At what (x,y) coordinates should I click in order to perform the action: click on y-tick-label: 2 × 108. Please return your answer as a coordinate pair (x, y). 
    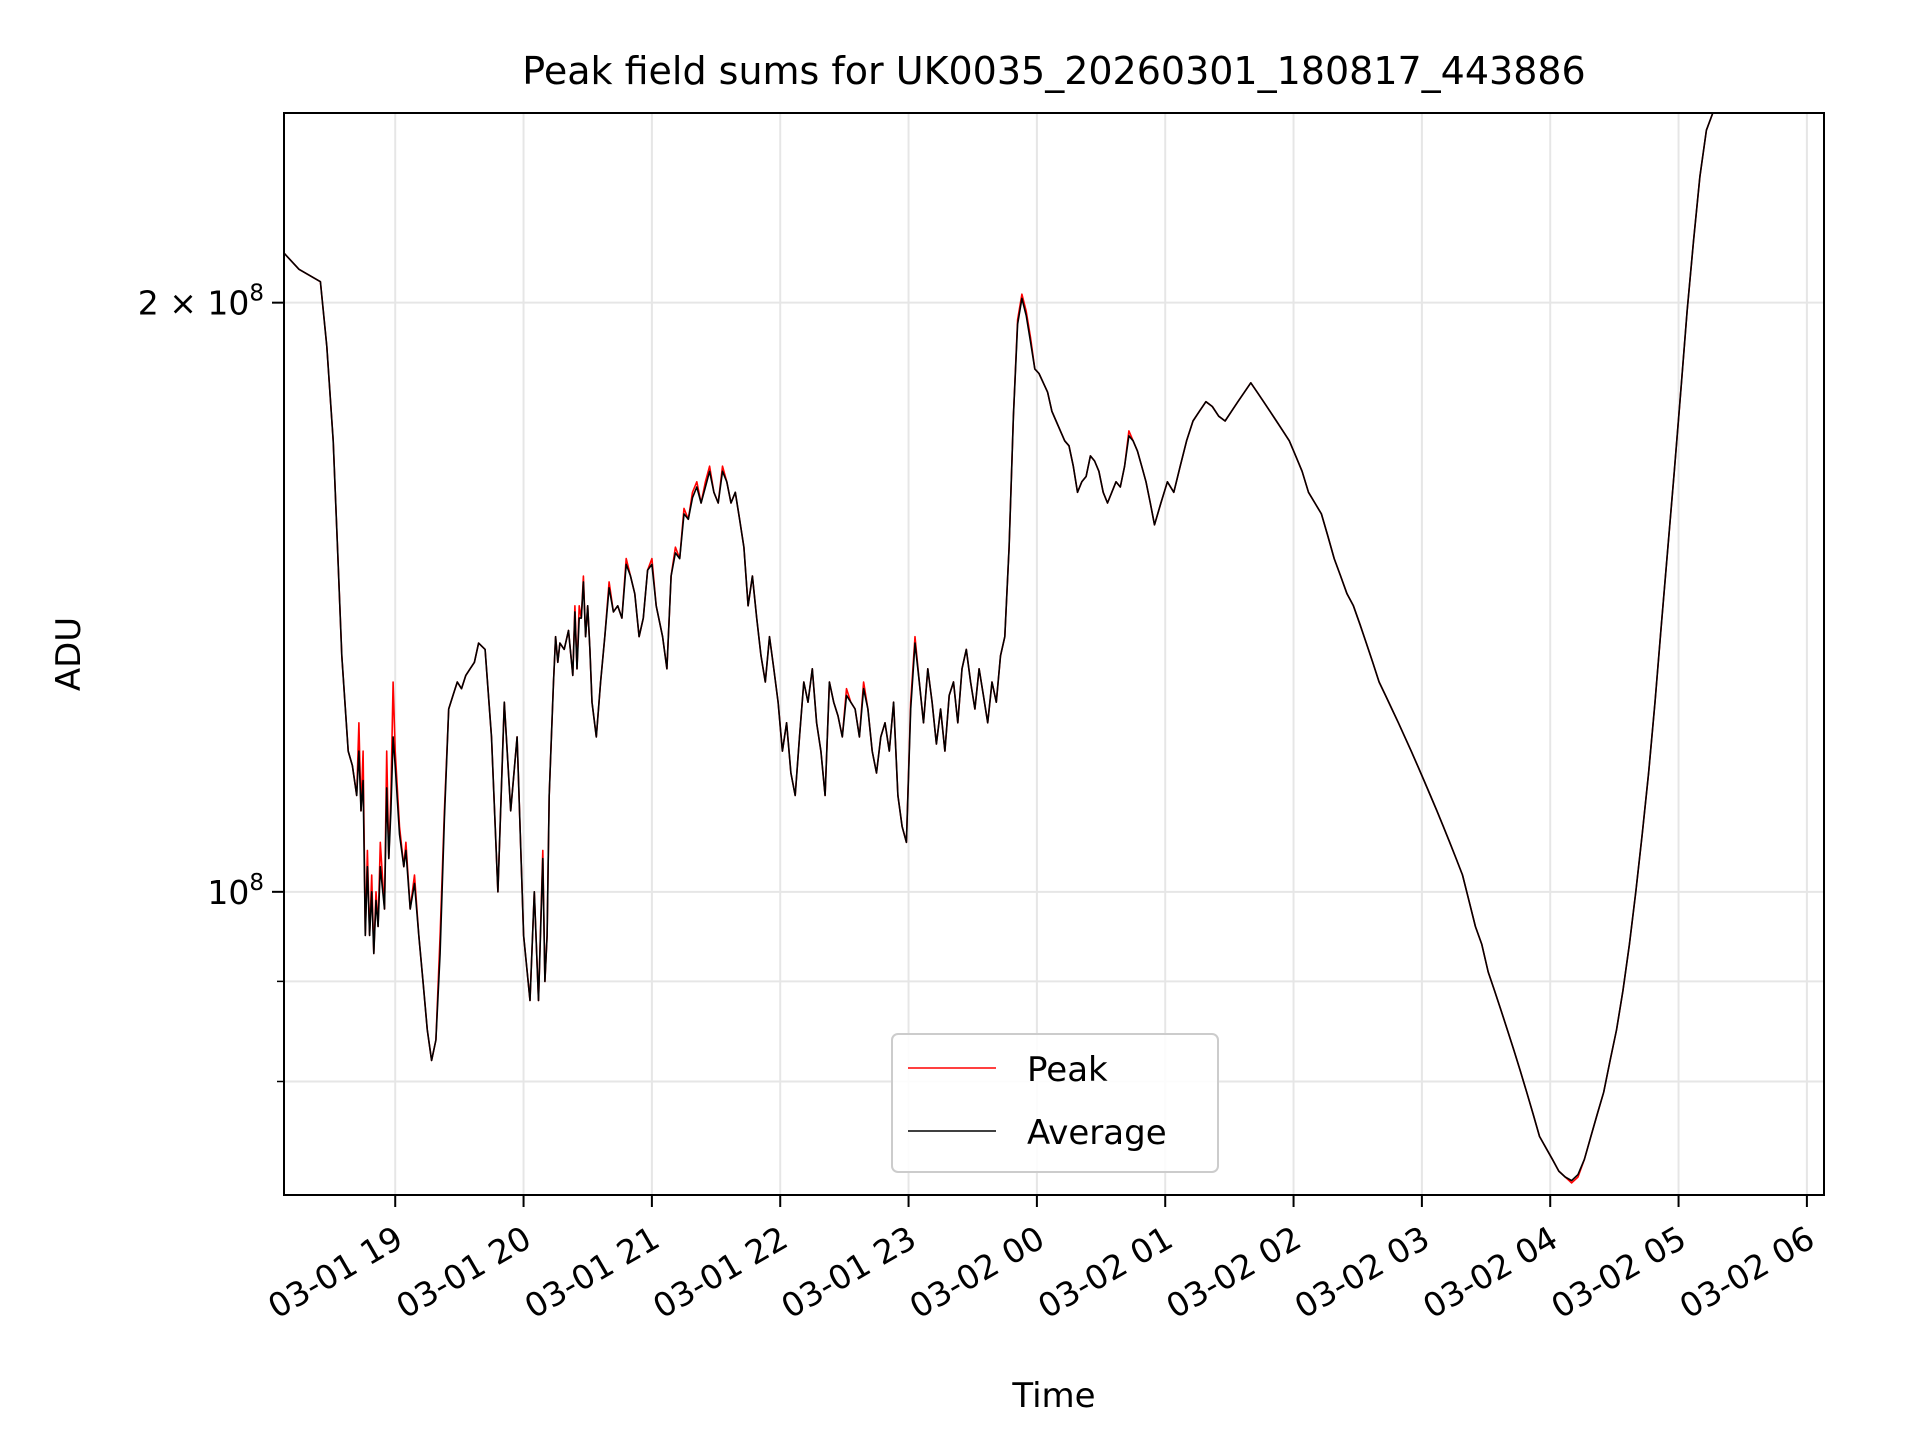
    Looking at the image, I should click on (201, 302).